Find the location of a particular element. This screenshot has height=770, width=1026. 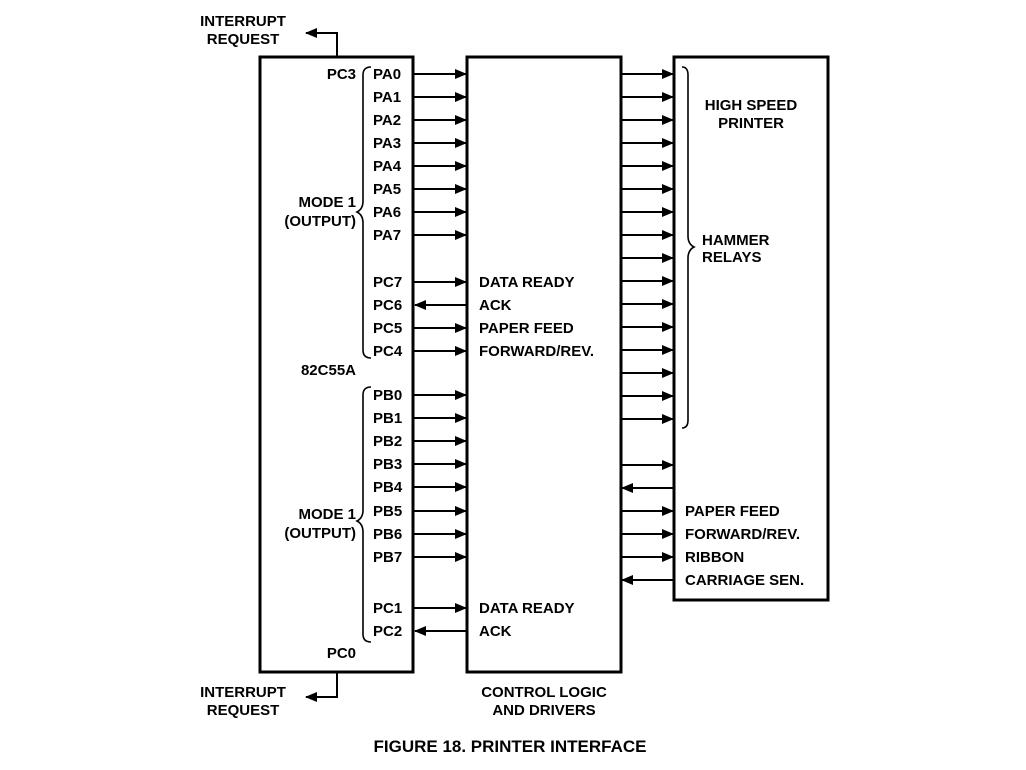

printer-title-line1: HIGH SPEED is located at coordinates (751, 105).